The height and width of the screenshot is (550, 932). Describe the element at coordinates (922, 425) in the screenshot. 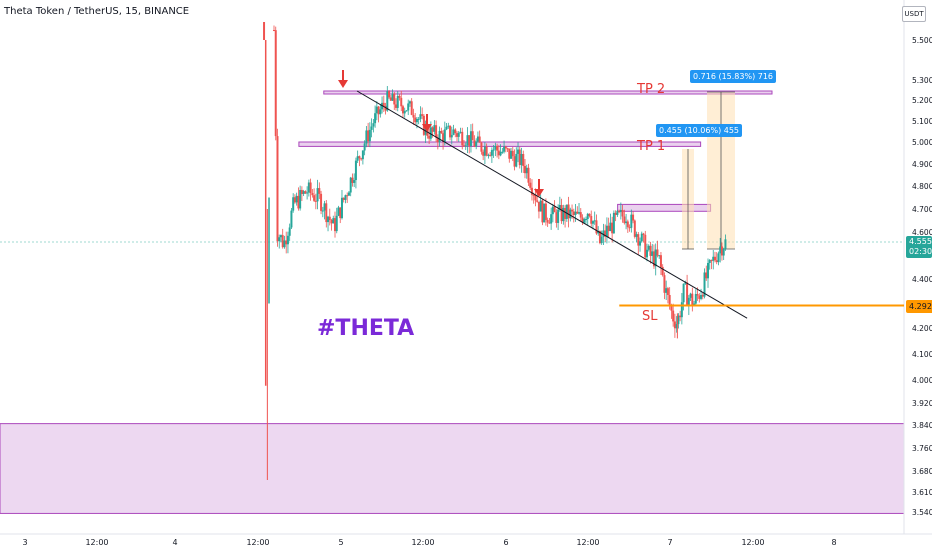

I see `y-tick-label: 3.840` at that location.